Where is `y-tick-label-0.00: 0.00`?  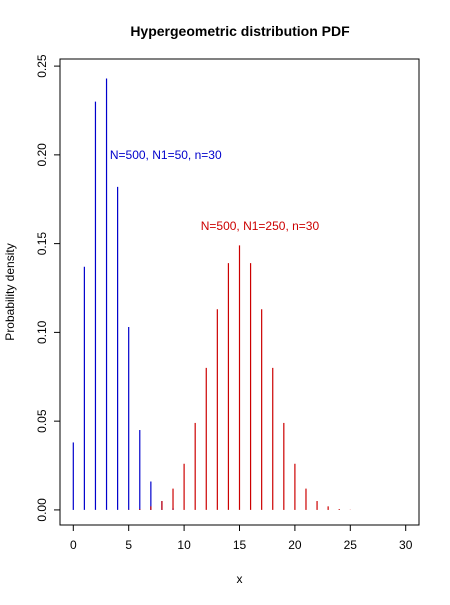
y-tick-label-0.00: 0.00 is located at coordinates (42, 510).